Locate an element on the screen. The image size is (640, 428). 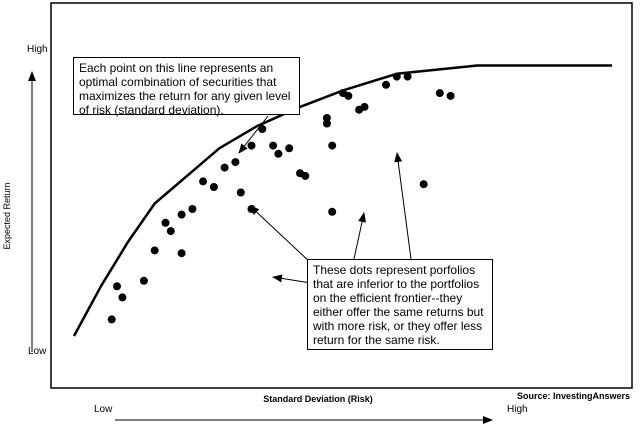
dots-callout-arrow-lower is located at coordinates (292, 279).